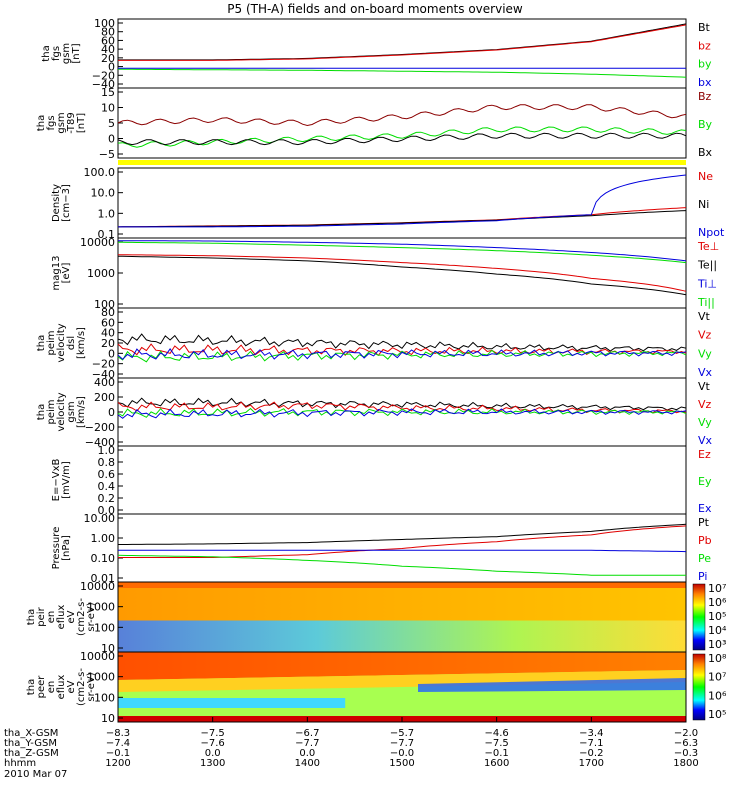 The height and width of the screenshot is (804, 750). Describe the element at coordinates (108, 333) in the screenshot. I see `ytick-label-velocity_dsl-2: 40` at that location.